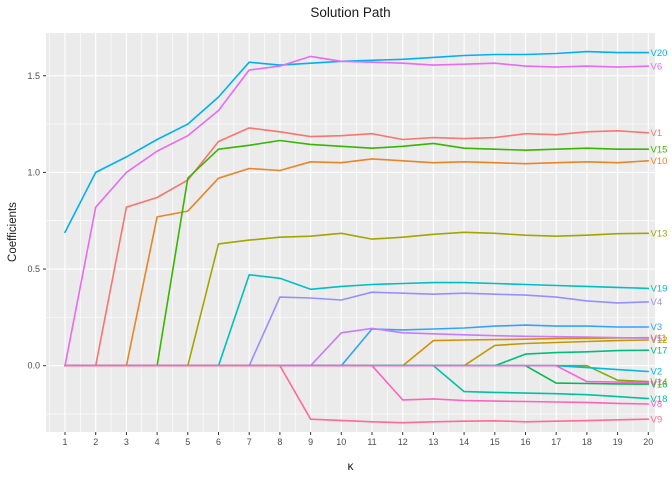 This screenshot has width=672, height=480. Describe the element at coordinates (33, 366) in the screenshot. I see `y-tick-label: 0.0` at that location.